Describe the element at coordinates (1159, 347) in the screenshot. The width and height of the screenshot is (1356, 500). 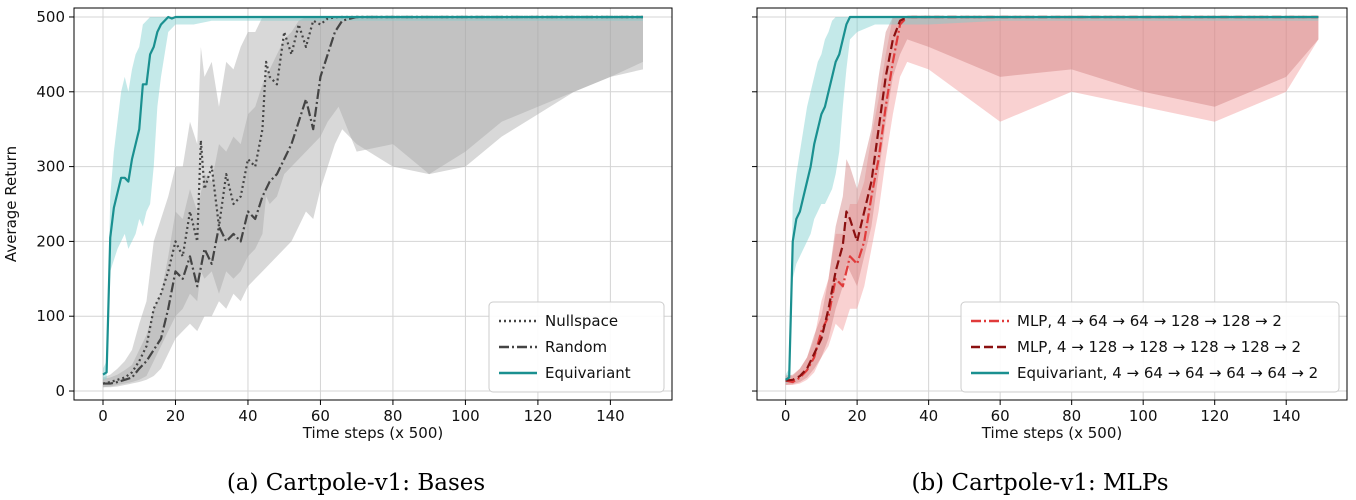
I see `legend-label-mlps-1: MLP, 4 → 128 → 128 → 128 → 128 → 2` at that location.